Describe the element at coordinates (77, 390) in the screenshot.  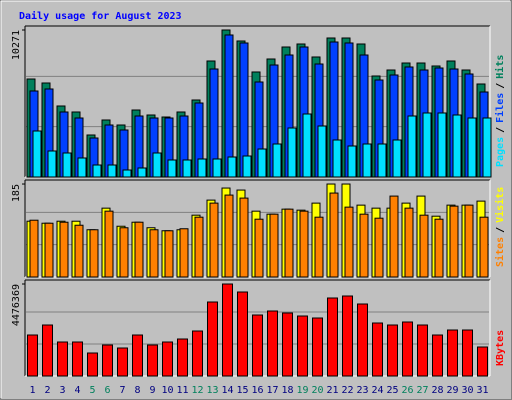
I see `x-tick-label: 4` at that location.